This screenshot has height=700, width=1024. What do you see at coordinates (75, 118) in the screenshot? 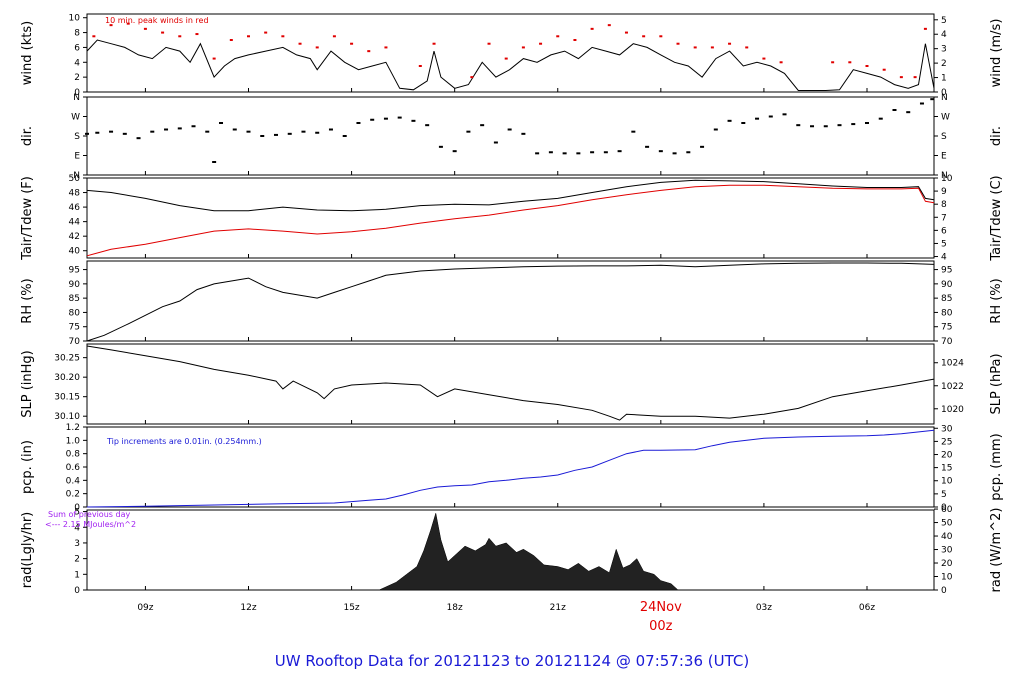
I see `y-tick-label: W` at bounding box center [75, 118].